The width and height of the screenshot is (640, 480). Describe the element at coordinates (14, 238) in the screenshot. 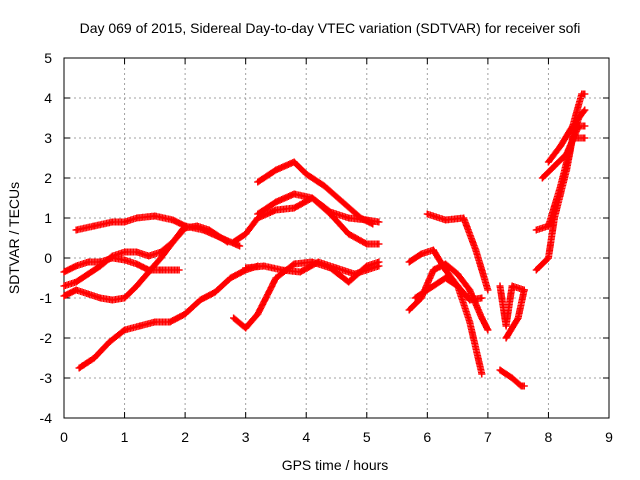

I see `y-axis-label: SDTVAR / TECUs` at that location.